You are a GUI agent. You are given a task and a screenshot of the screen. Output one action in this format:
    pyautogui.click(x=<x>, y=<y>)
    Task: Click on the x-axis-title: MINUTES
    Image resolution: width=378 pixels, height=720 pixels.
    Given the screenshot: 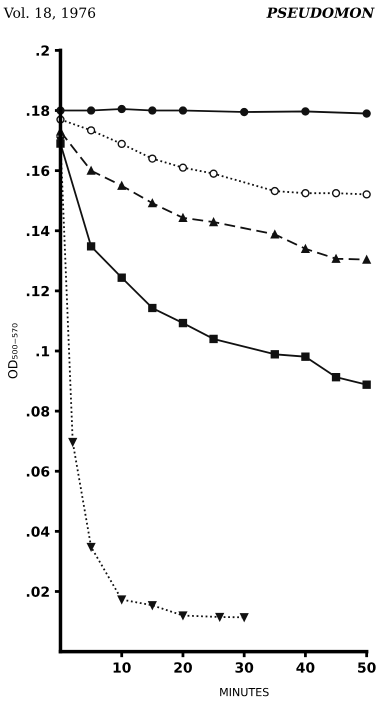 What is the action you would take?
    pyautogui.click(x=244, y=692)
    